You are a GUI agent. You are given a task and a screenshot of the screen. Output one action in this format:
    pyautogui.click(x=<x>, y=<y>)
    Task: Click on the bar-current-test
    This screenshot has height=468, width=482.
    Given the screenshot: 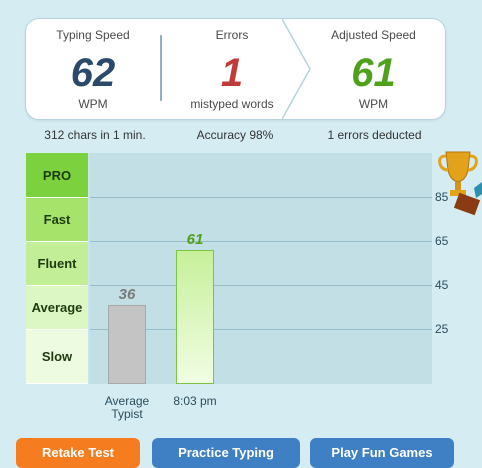 What is the action you would take?
    pyautogui.click(x=195, y=316)
    